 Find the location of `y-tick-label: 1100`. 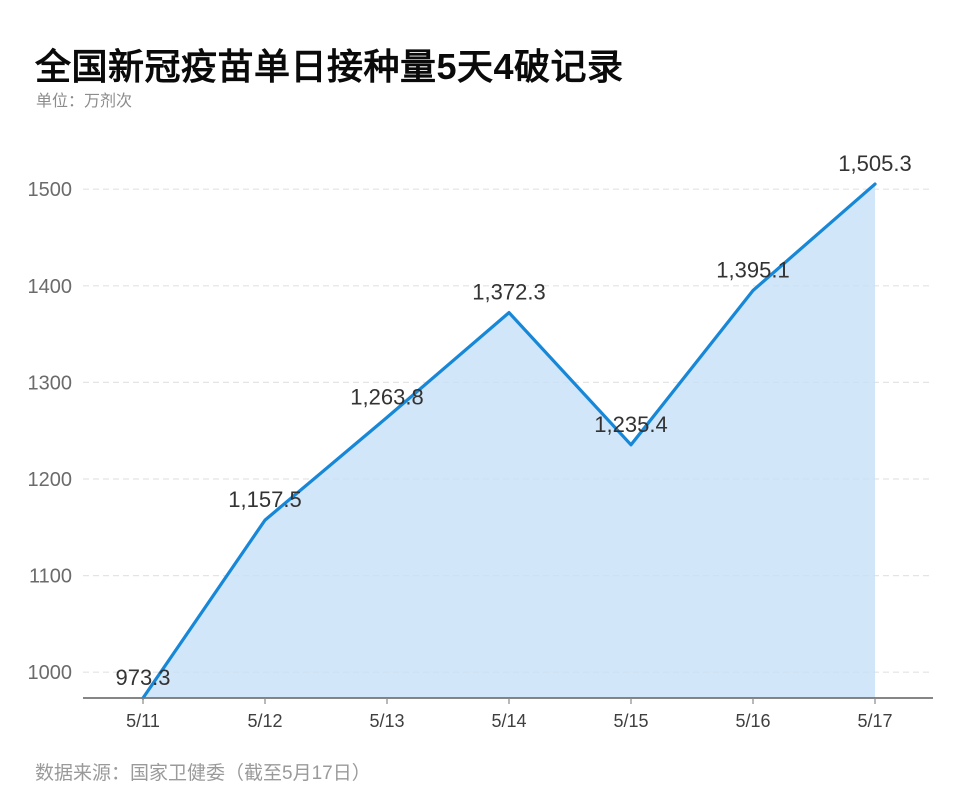

y-tick-label: 1100 is located at coordinates (50, 577).